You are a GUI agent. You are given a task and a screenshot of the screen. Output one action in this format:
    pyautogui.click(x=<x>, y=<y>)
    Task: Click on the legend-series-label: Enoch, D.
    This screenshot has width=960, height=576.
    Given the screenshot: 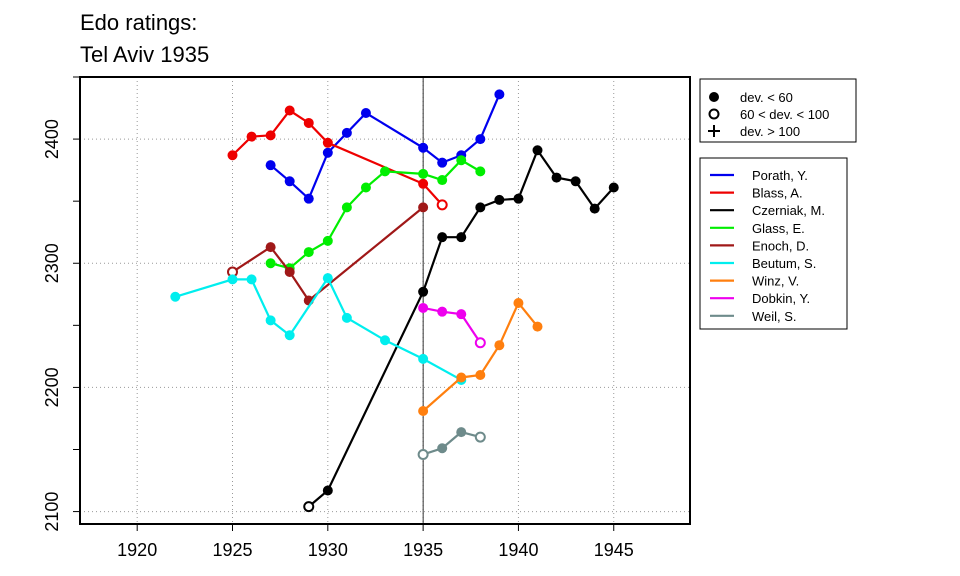 What is the action you would take?
    pyautogui.click(x=780, y=245)
    